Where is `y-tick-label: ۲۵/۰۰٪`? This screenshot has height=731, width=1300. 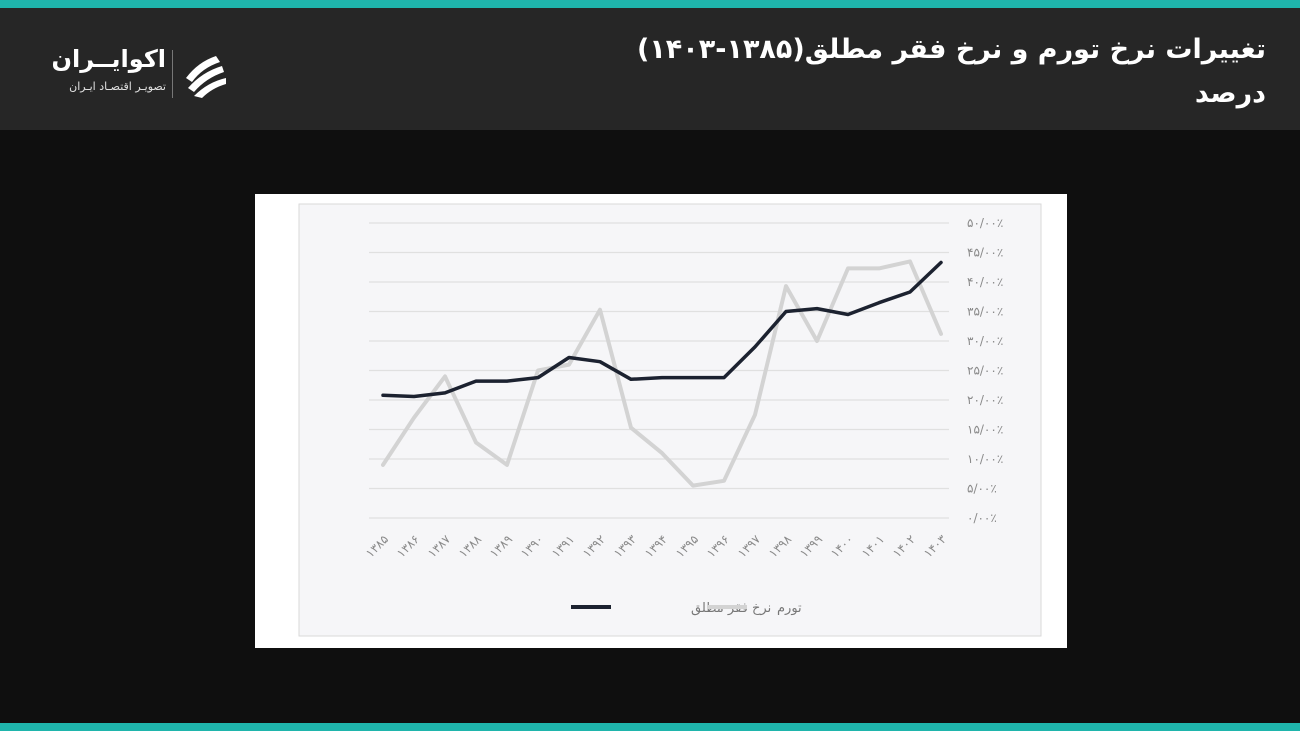
y-tick-label: ۲۵/۰۰٪ is located at coordinates (985, 371).